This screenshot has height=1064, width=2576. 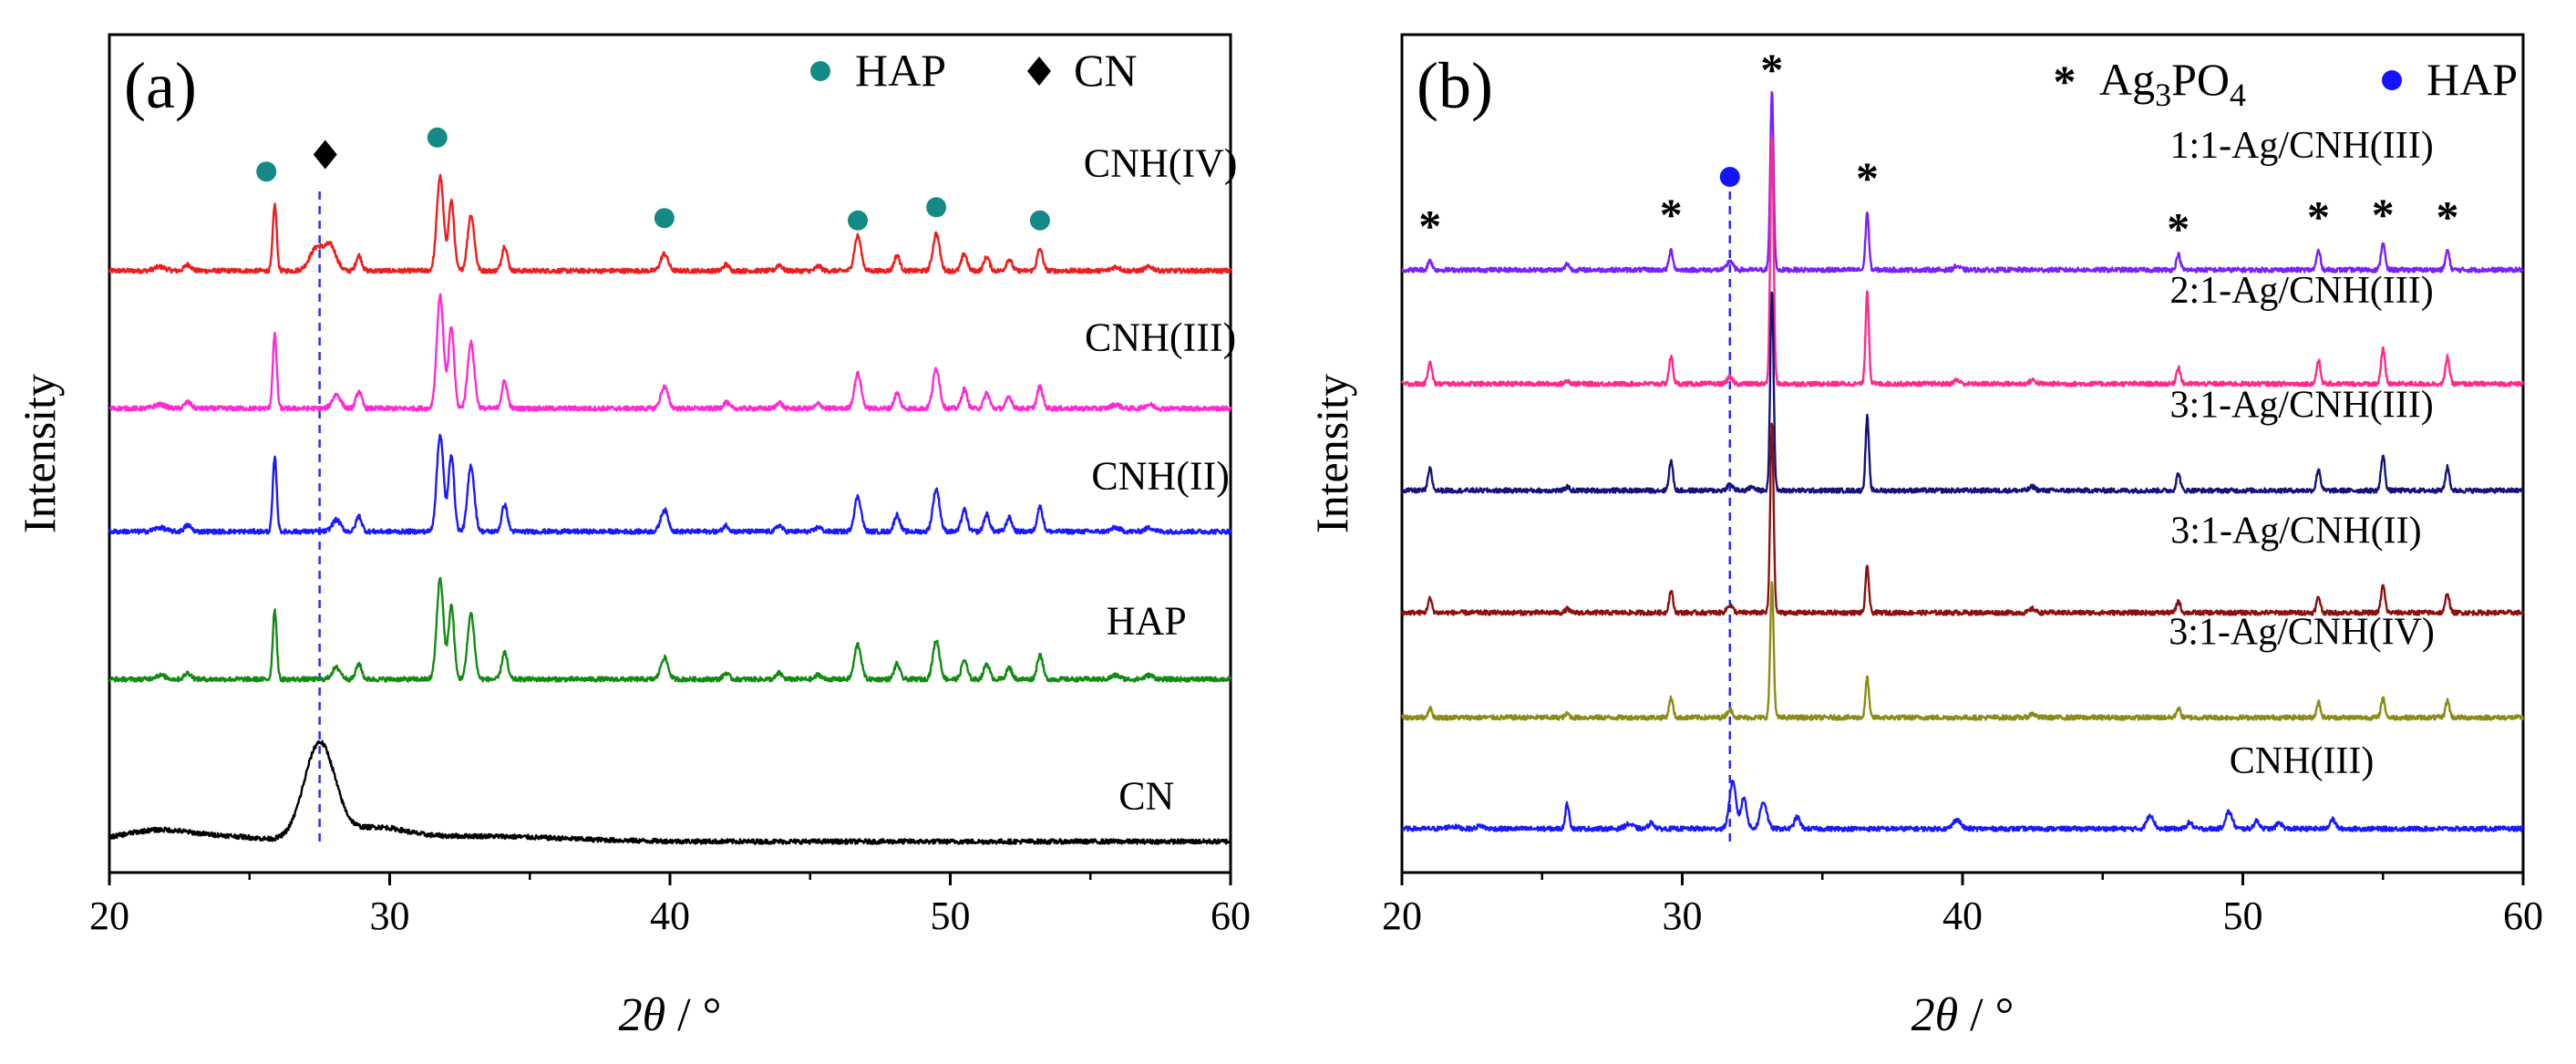 I want to click on legend-label: Ag3PO4, so click(x=2172, y=83).